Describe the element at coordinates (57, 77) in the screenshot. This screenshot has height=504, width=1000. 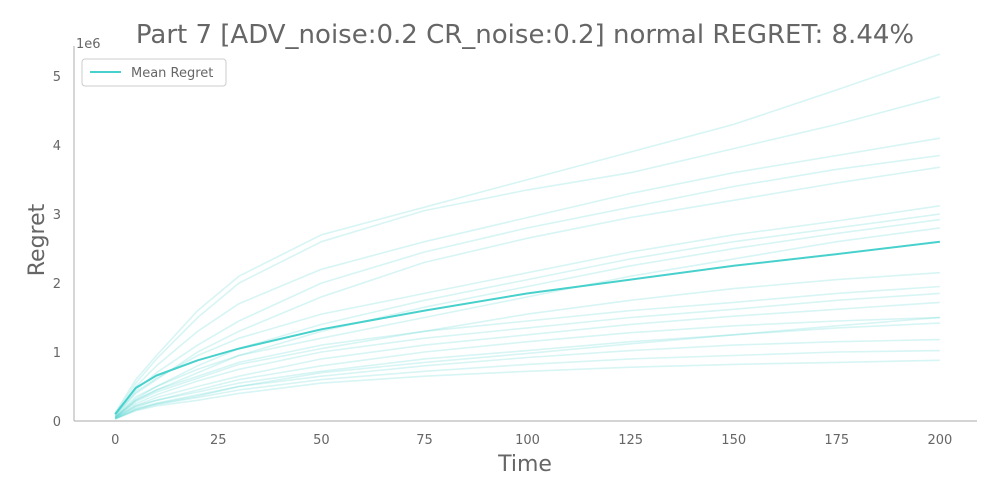
I see `y-tick-label: 5` at that location.